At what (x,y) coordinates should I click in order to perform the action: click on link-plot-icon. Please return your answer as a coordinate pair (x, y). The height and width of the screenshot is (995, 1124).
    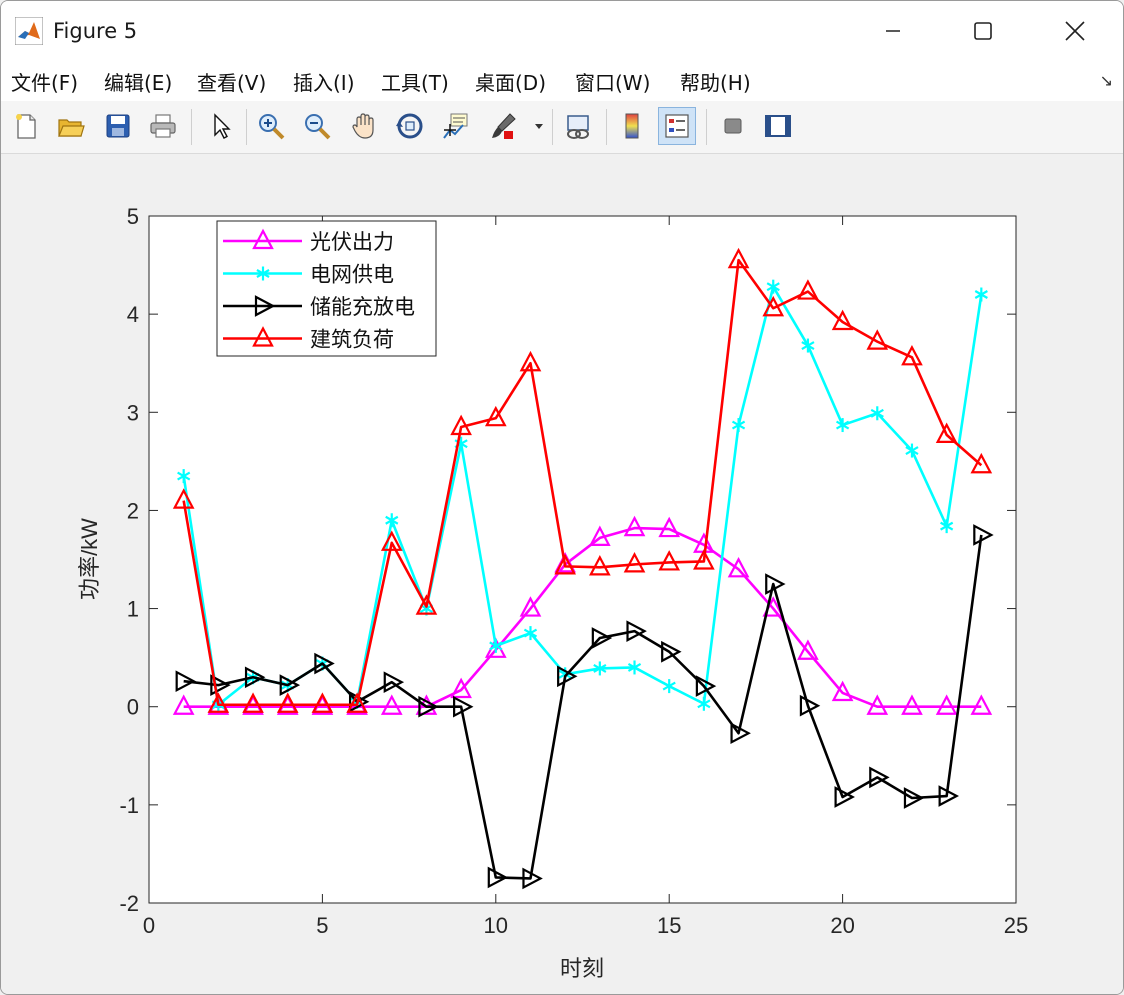
    Looking at the image, I should click on (578, 127).